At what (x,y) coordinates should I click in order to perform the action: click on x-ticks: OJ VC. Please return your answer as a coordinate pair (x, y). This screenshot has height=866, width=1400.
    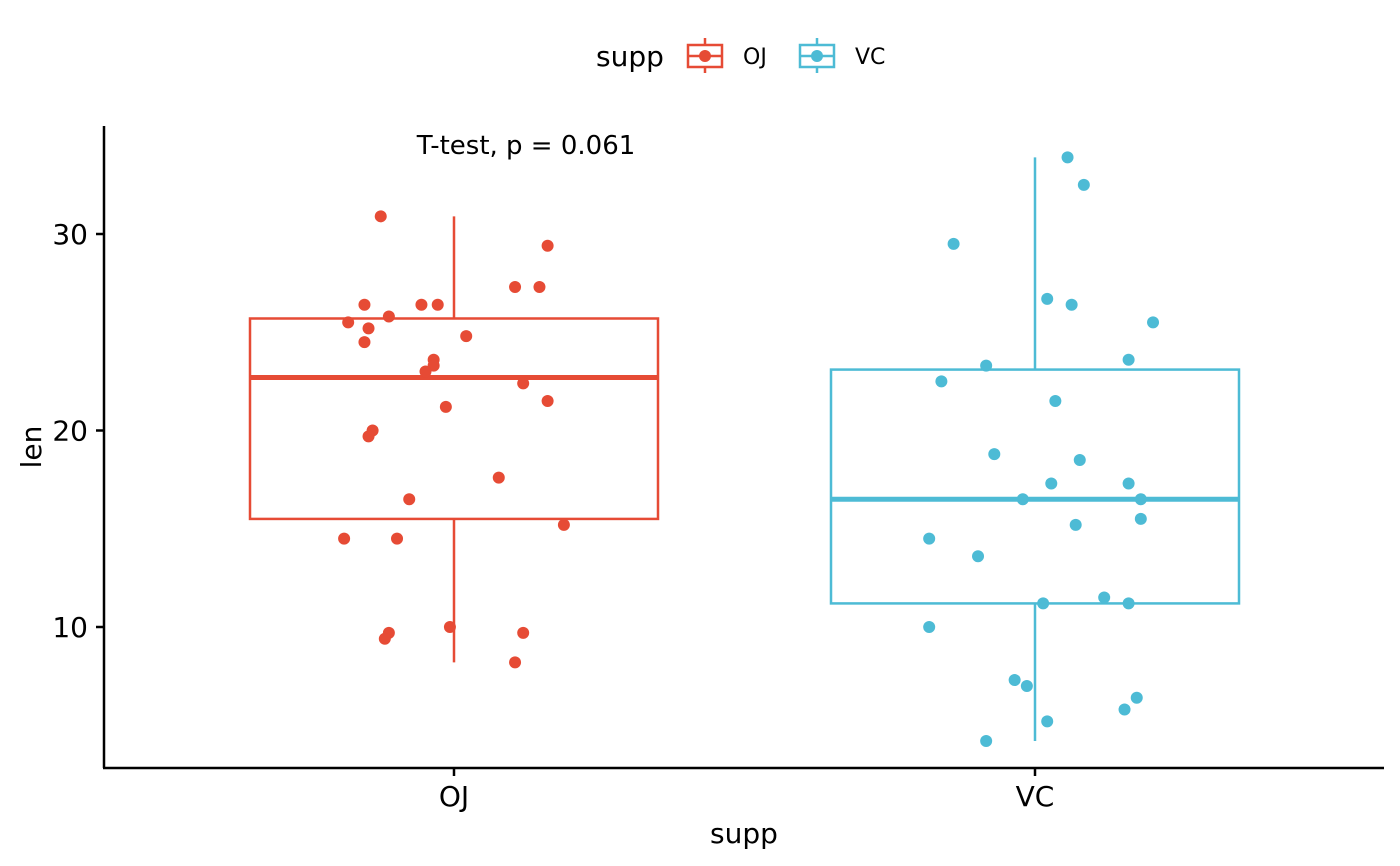
    Looking at the image, I should click on (747, 790).